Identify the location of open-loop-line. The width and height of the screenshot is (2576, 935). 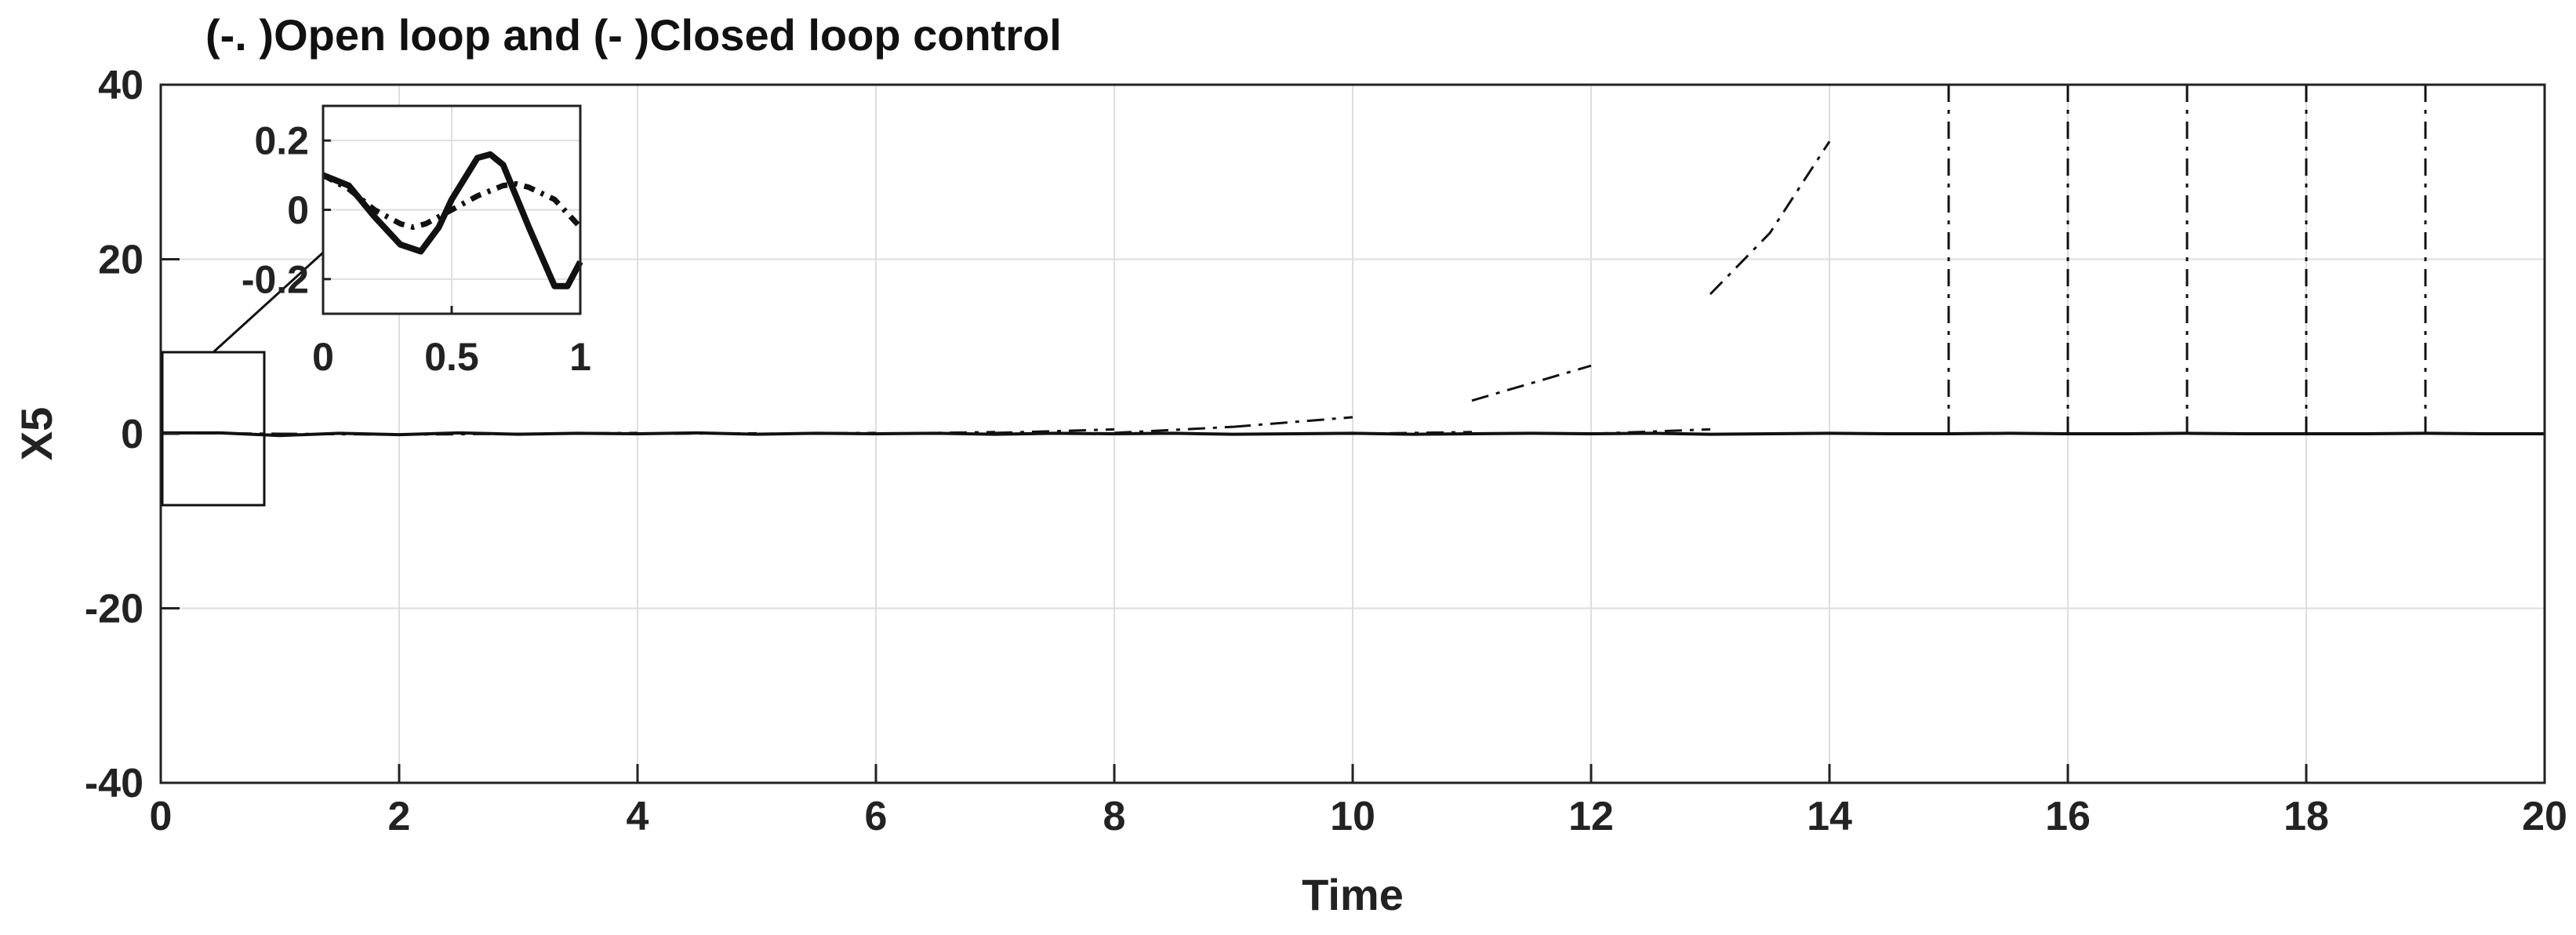
(452, 202).